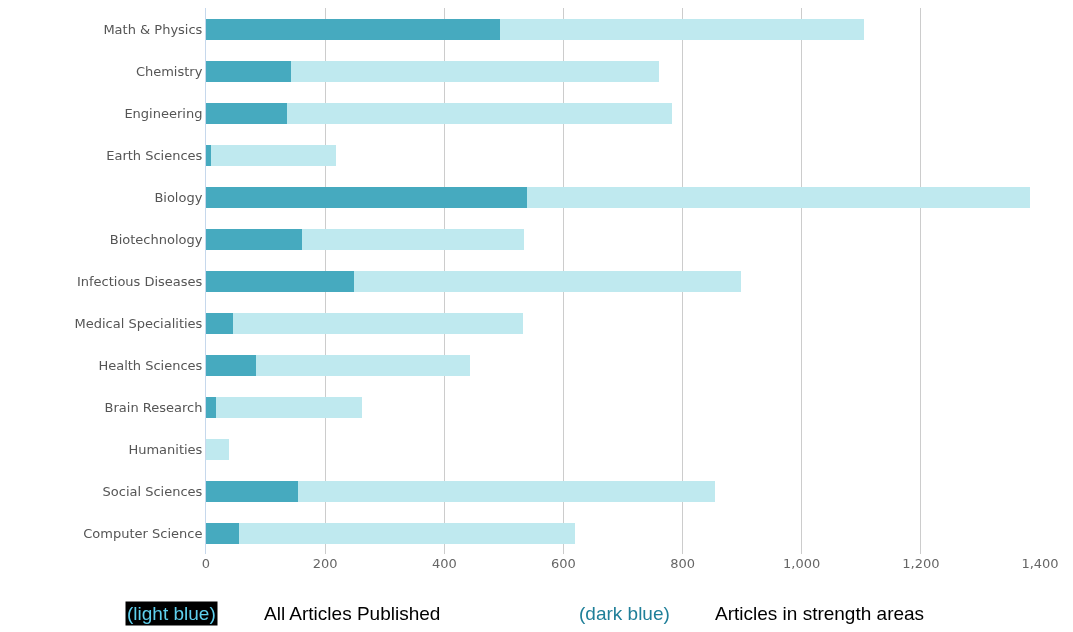 The image size is (1073, 632). Describe the element at coordinates (153, 29) in the screenshot. I see `y-tick-label: Math & Physics` at that location.